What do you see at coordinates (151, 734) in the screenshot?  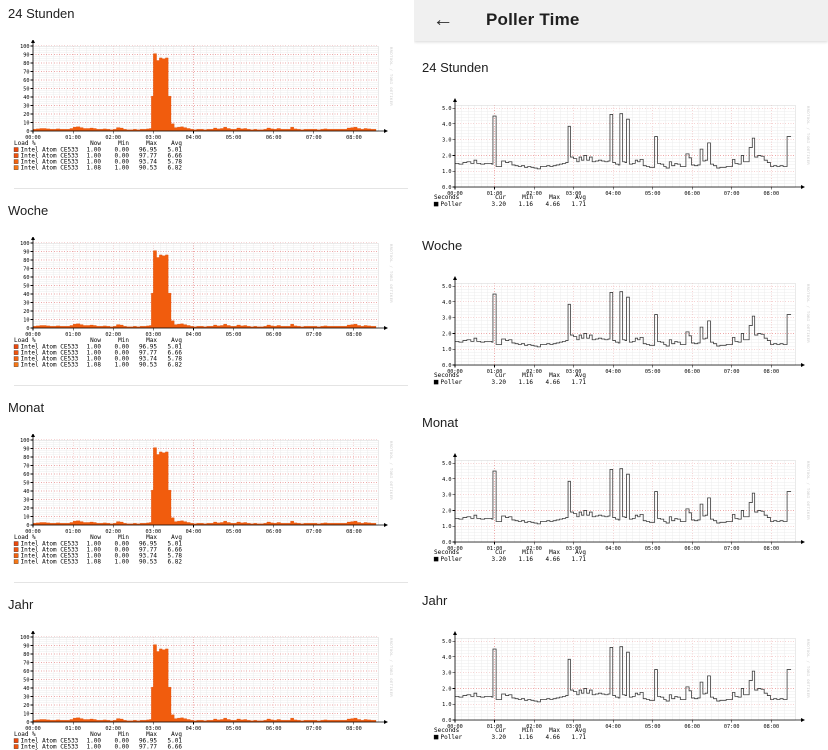 I see `chart-text: Max` at bounding box center [151, 734].